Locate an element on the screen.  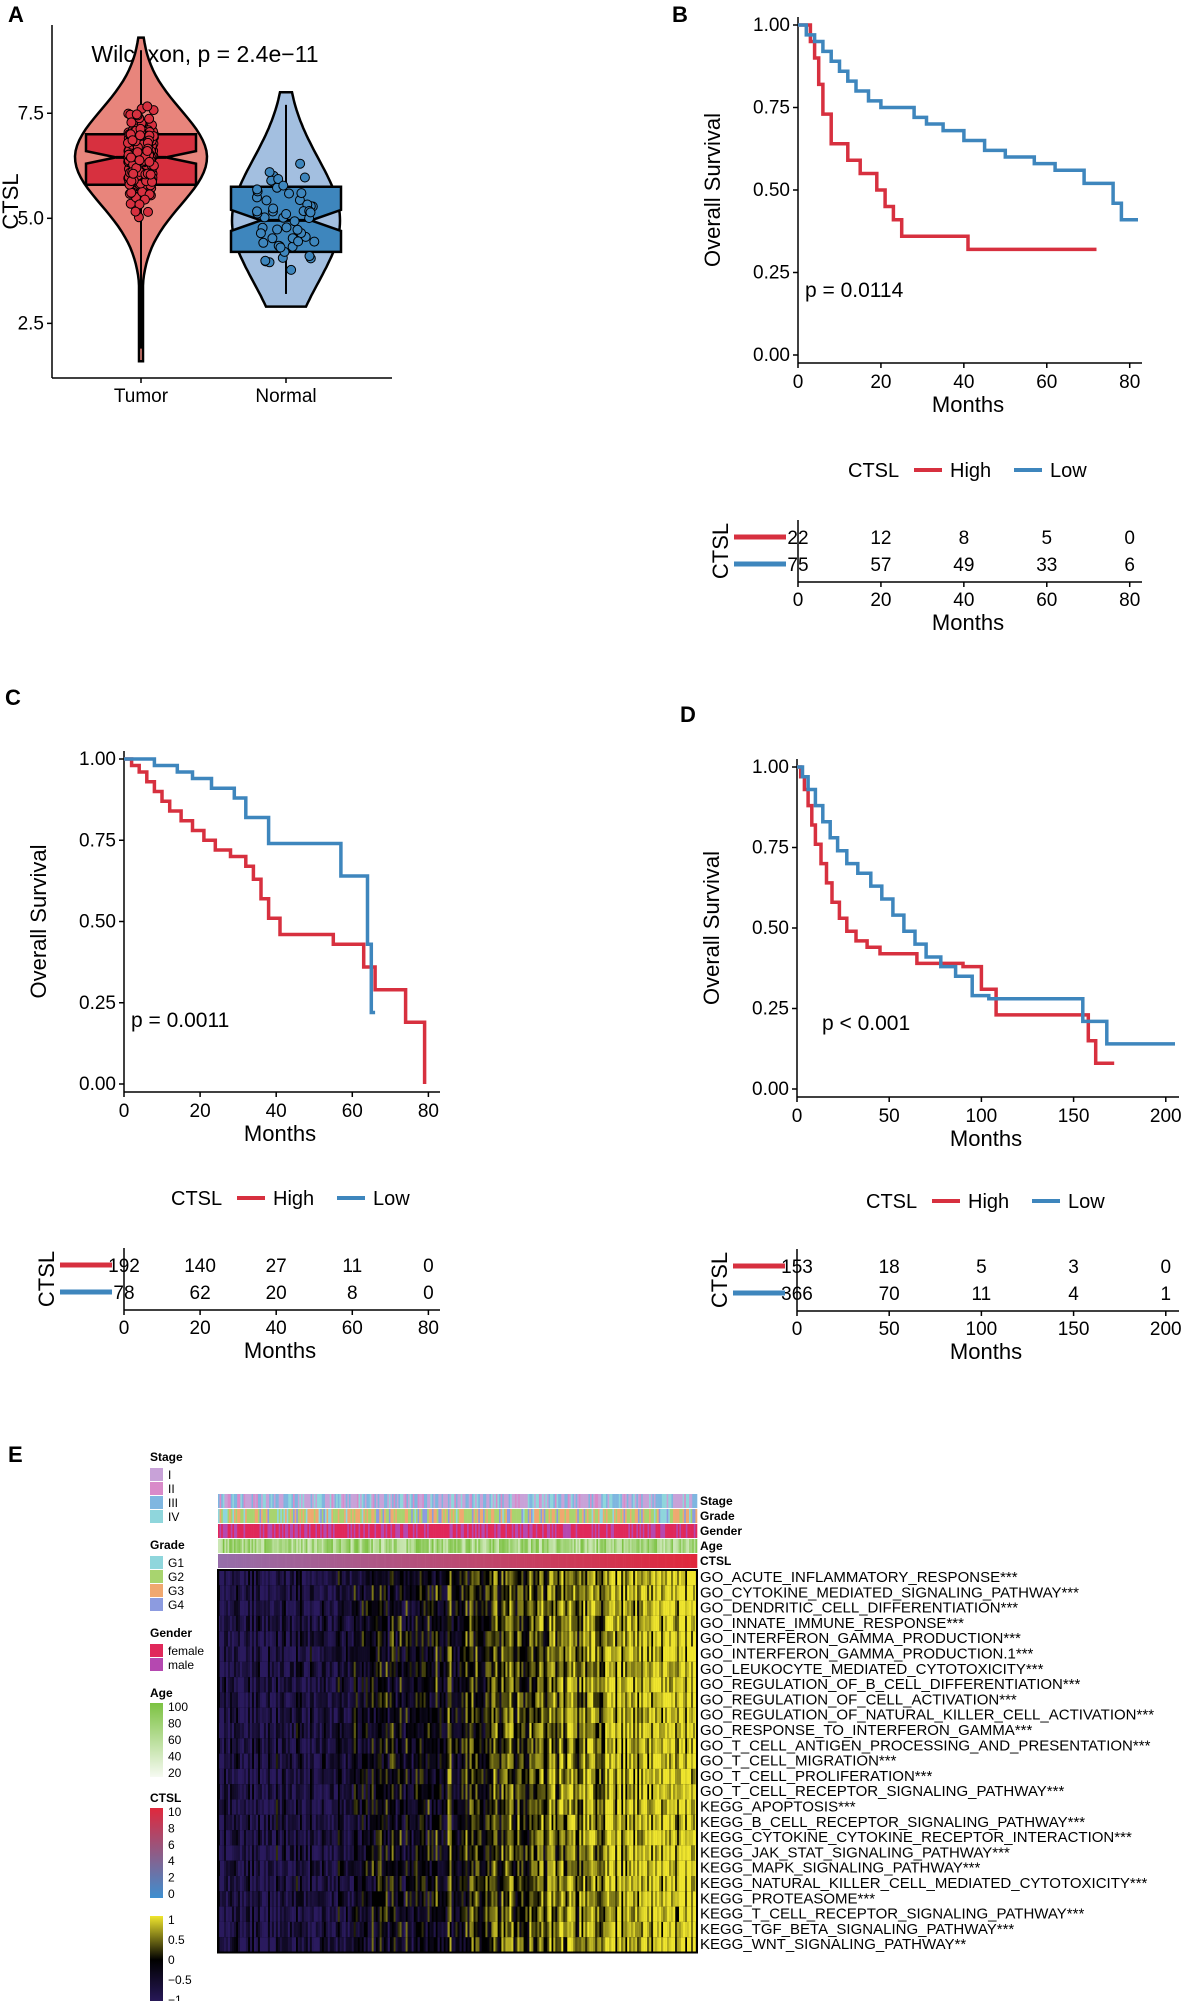
p-value-text: p = 0.0011 is located at coordinates (180, 1020).